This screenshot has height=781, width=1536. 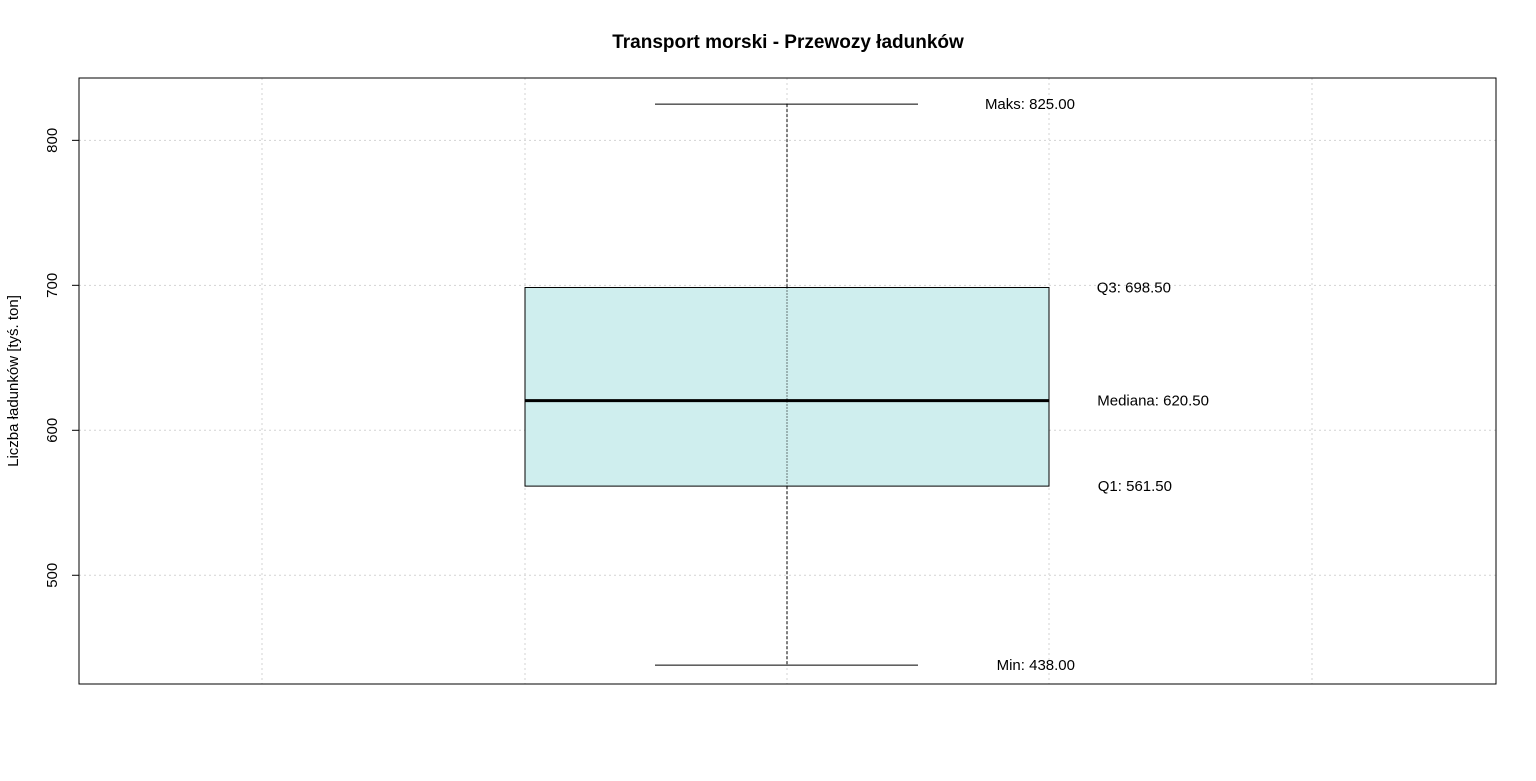 What do you see at coordinates (1153, 401) in the screenshot?
I see `stat-label-median: Mediana: 620.50` at bounding box center [1153, 401].